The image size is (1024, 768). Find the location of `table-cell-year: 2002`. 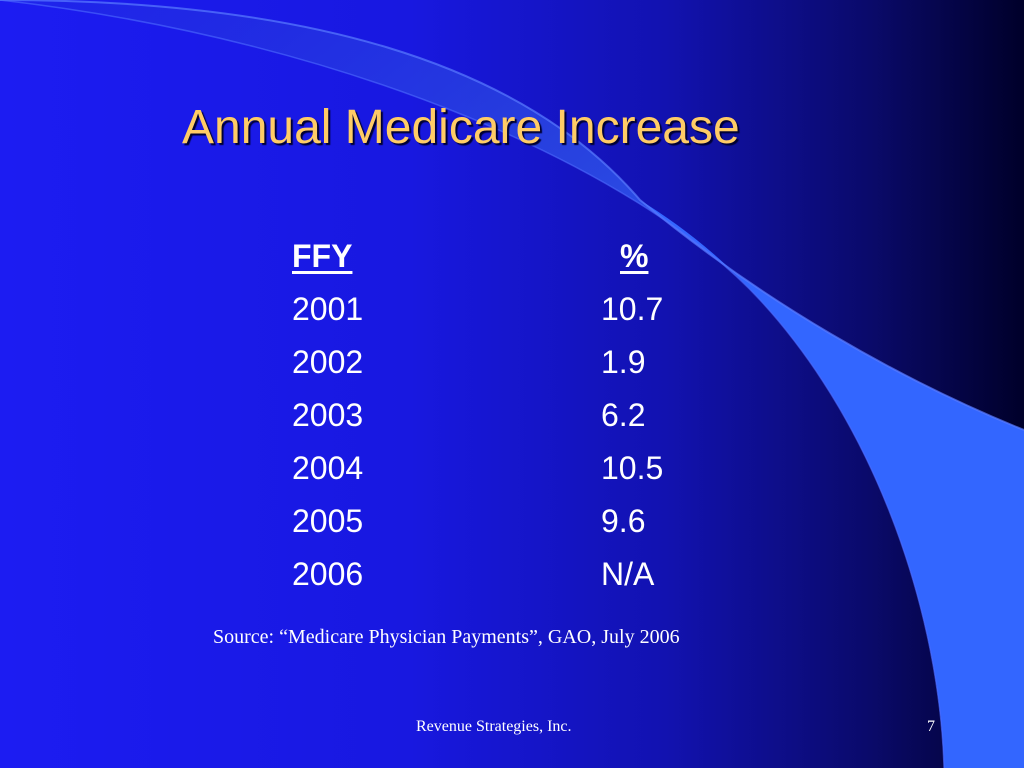

table-cell-year: 2002 is located at coordinates (328, 362).